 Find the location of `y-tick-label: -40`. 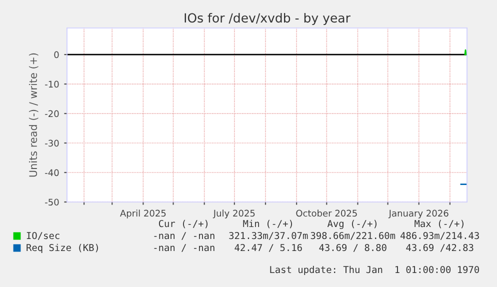

y-tick-label: -40 is located at coordinates (52, 172).